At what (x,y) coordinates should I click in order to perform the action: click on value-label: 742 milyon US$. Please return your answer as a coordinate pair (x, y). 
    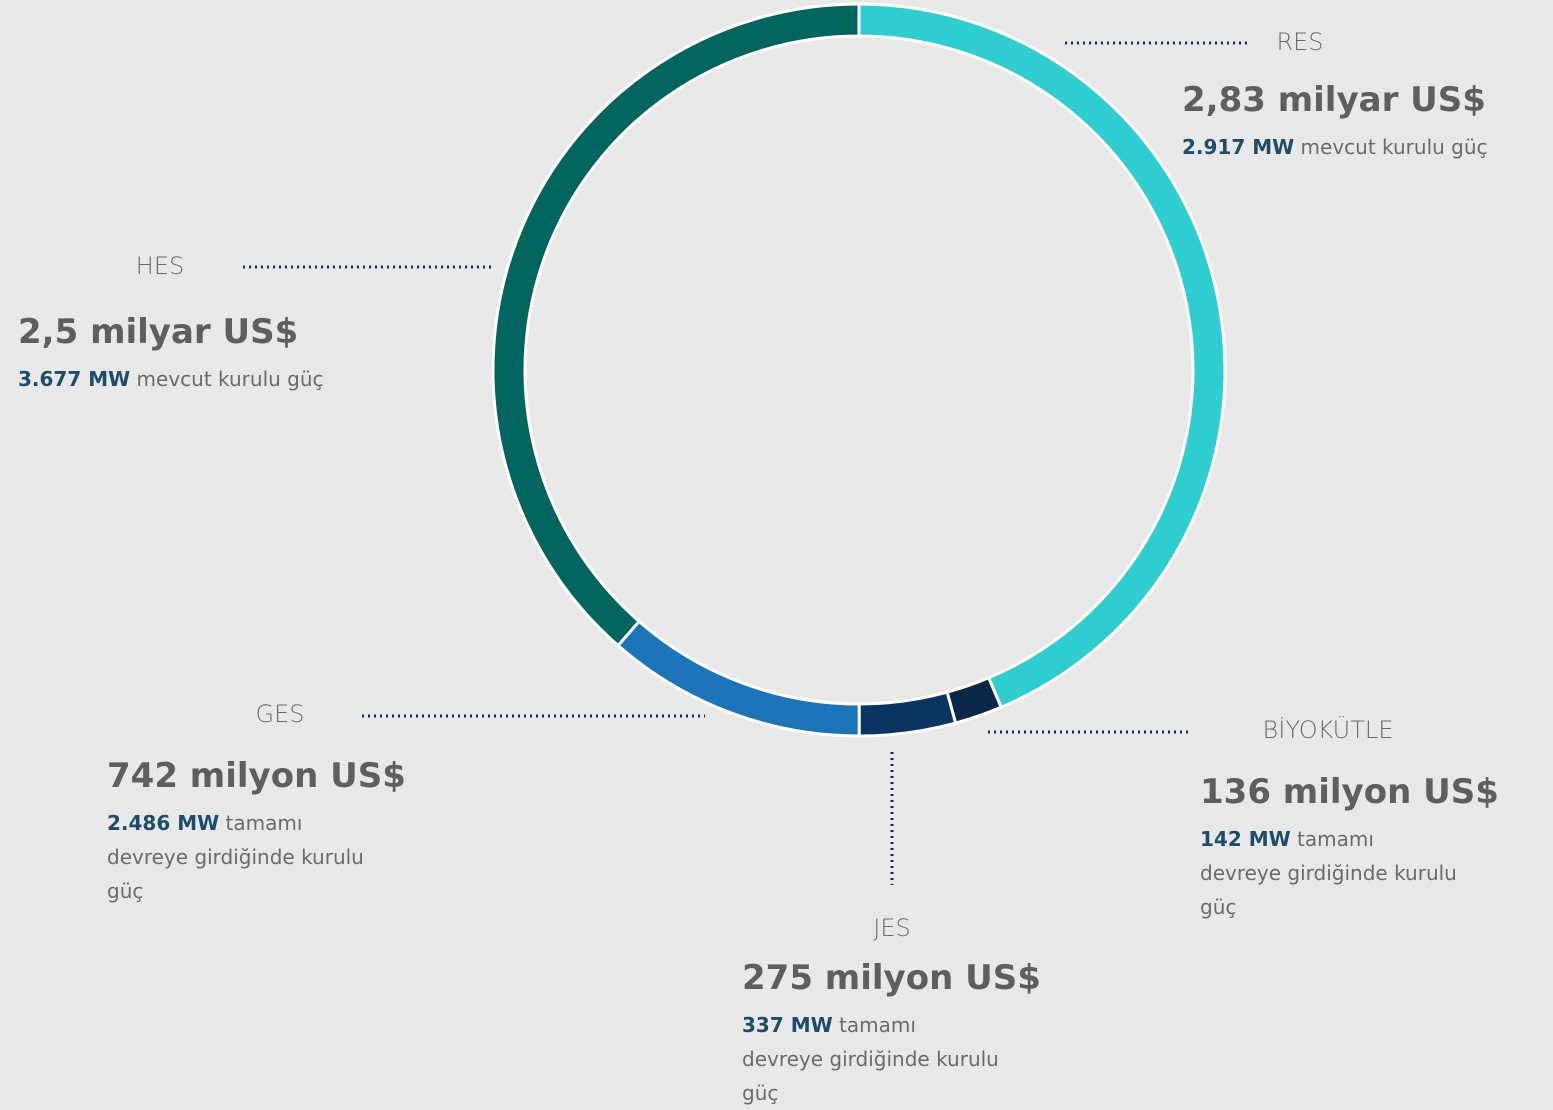
    Looking at the image, I should click on (256, 776).